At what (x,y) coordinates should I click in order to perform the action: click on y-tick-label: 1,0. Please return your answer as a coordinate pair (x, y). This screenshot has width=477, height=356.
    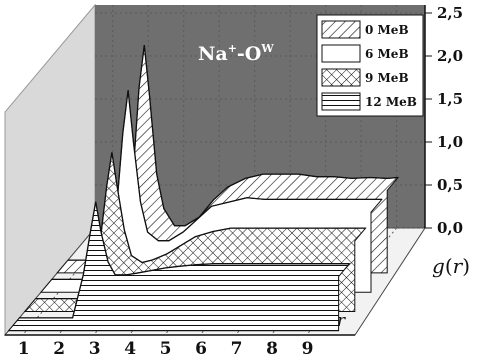
    Looking at the image, I should click on (450, 142).